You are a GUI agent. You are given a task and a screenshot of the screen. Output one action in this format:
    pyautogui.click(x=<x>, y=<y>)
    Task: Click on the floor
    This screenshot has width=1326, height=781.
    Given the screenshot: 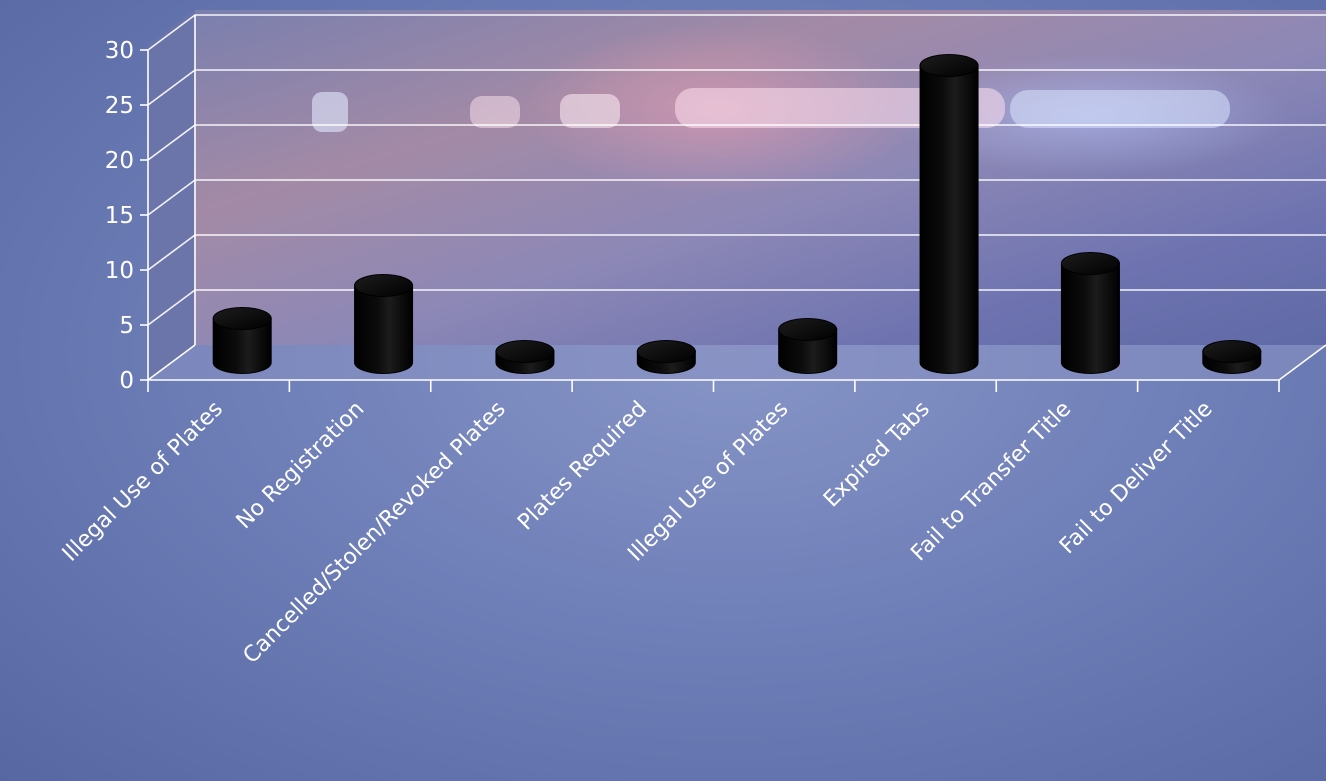 What is the action you would take?
    pyautogui.click(x=737, y=362)
    